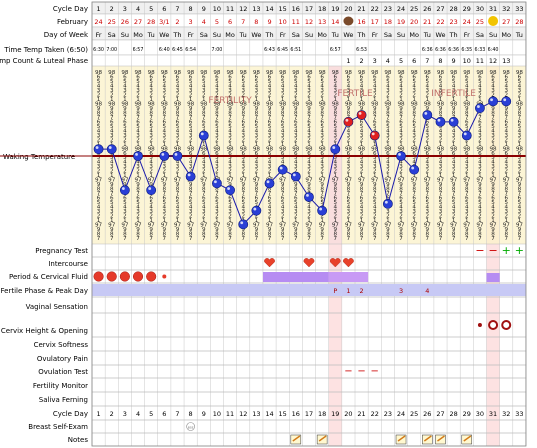 This screenshot has width=537, height=448. Describe the element at coordinates (440, 22) in the screenshot. I see `date-cell: 22` at that location.